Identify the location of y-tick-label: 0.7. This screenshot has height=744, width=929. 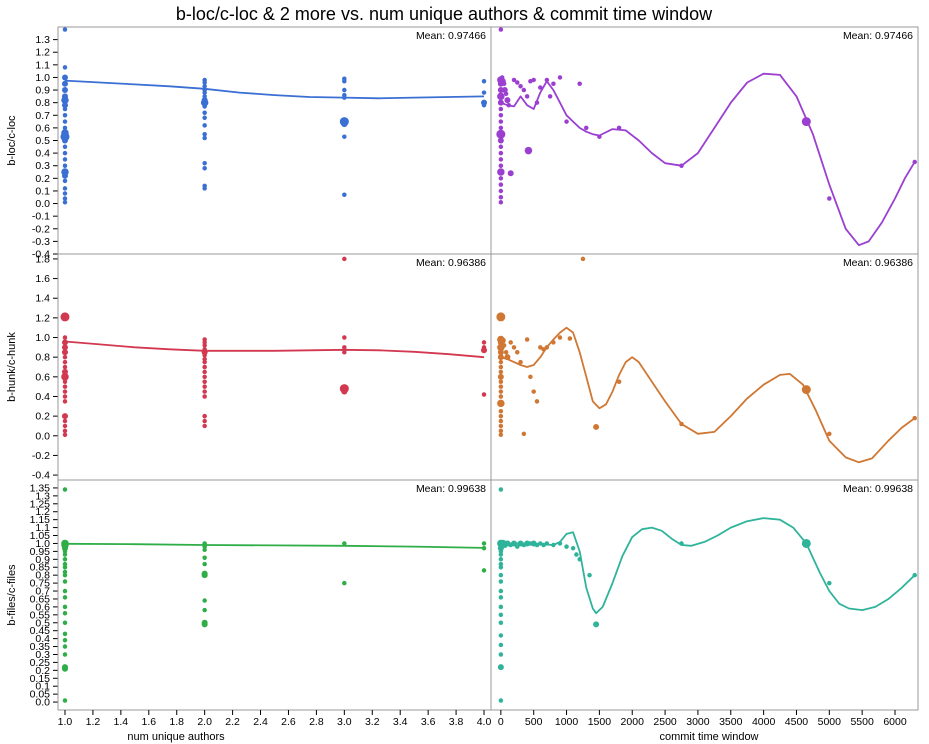
(42, 116).